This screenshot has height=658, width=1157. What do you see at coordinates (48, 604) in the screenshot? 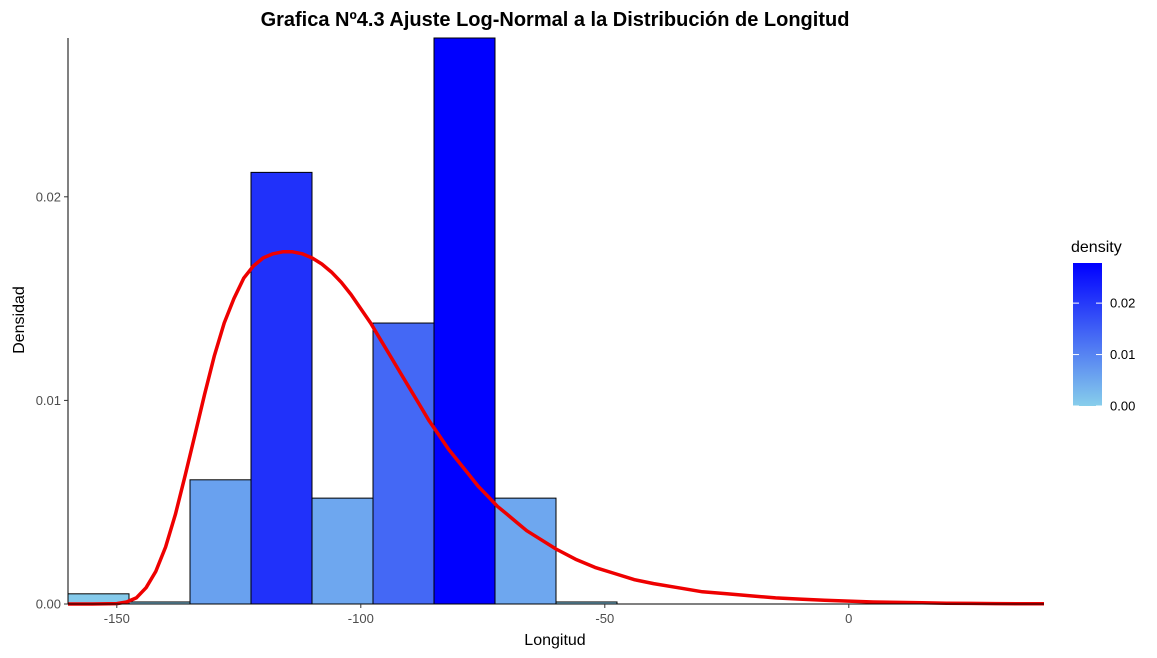
I see `y-tick-label-0: 0.00` at bounding box center [48, 604].